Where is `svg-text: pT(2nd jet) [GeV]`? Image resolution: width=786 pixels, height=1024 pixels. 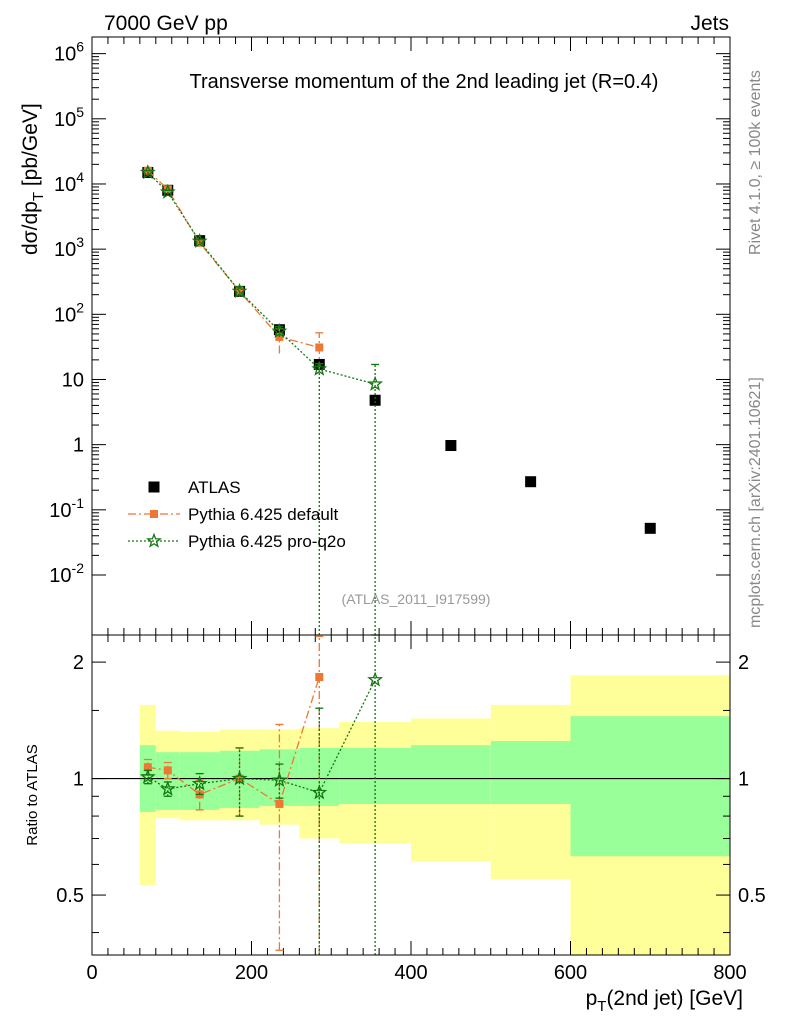 svg-text: pT(2nd jet) [GeV] is located at coordinates (664, 1001).